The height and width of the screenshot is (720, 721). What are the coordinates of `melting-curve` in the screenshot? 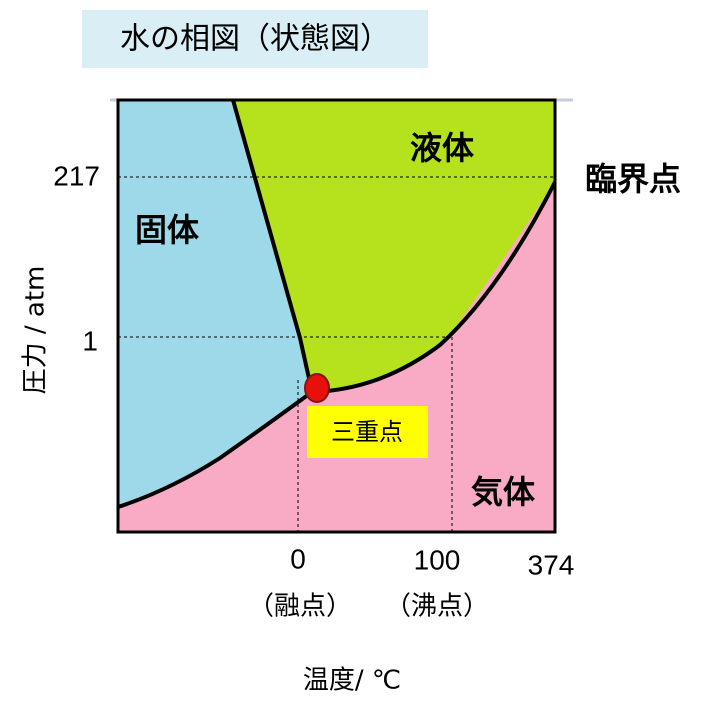 It's located at (272, 246).